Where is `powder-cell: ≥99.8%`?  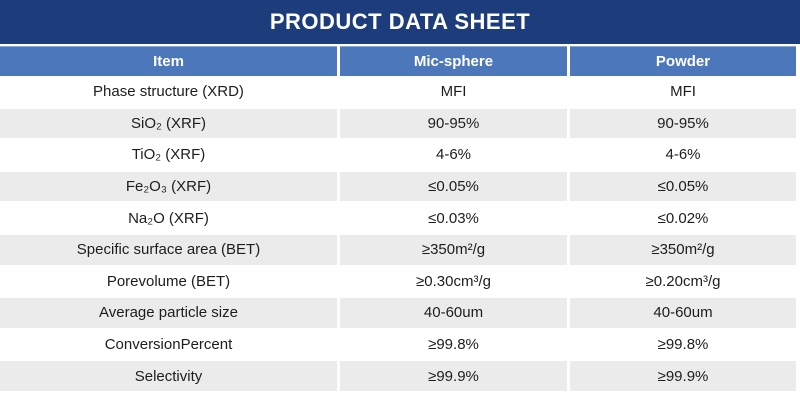
powder-cell: ≥99.8% is located at coordinates (683, 345).